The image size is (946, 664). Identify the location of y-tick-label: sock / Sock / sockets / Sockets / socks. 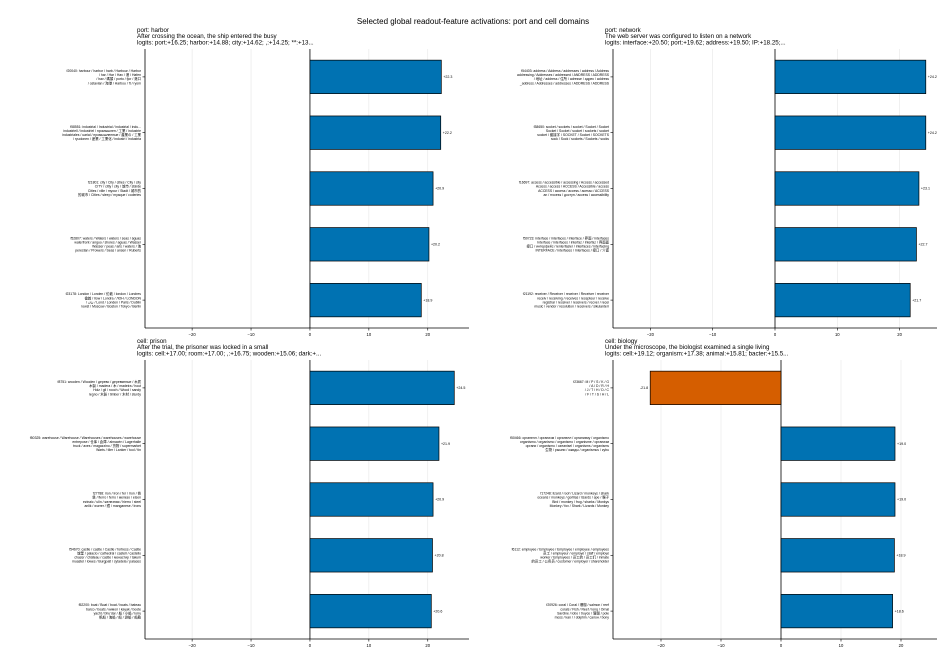
(580, 139).